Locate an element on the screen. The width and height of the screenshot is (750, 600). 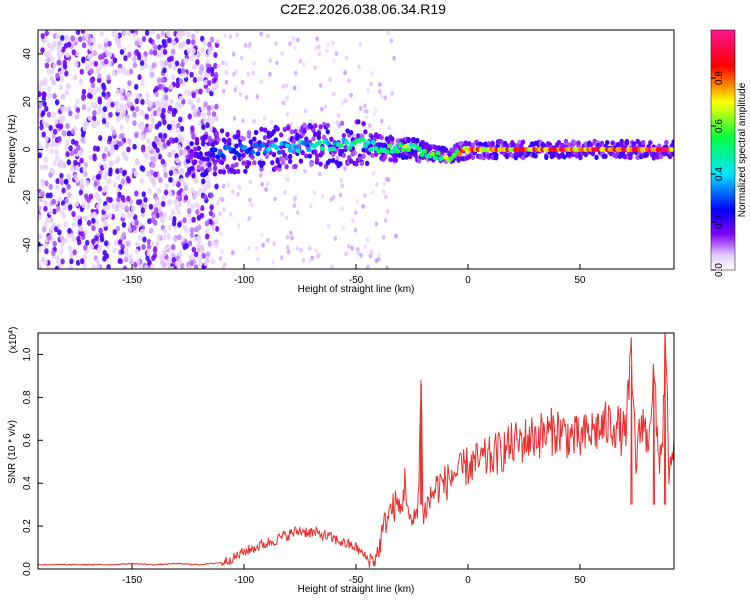
spectrogram-x-ticks: -150 -100 -50 0 50 is located at coordinates (354, 275).